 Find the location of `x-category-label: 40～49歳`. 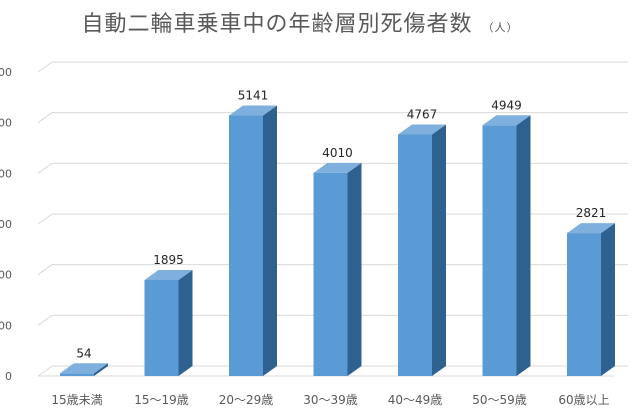

x-category-label: 40～49歳 is located at coordinates (415, 400).